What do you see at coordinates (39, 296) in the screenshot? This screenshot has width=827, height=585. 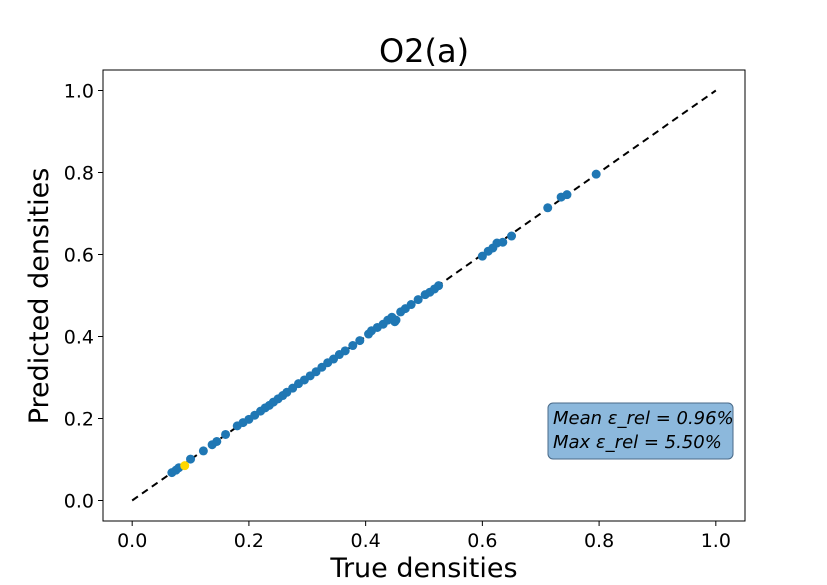 I see `y-axis-label: Predicted densities` at bounding box center [39, 296].